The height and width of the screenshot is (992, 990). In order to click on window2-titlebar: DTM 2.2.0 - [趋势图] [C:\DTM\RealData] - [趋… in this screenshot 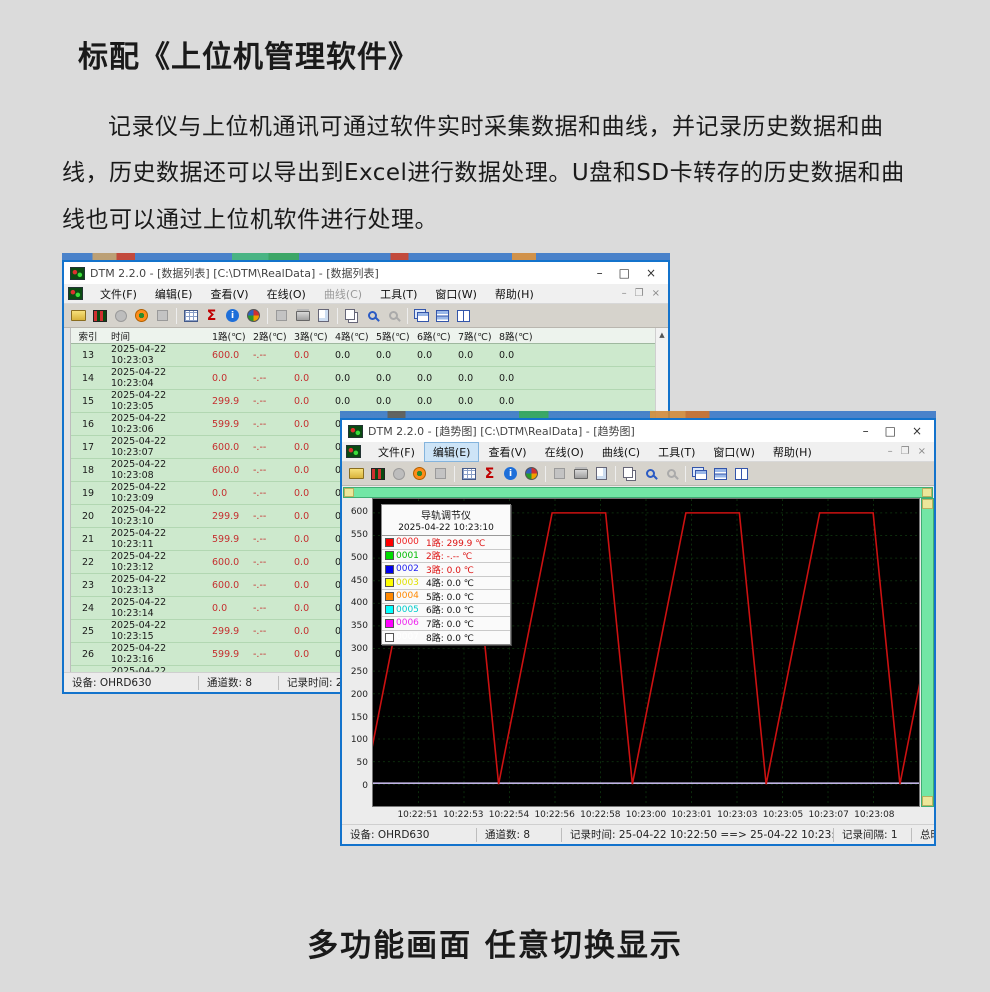, I will do `click(638, 431)`.